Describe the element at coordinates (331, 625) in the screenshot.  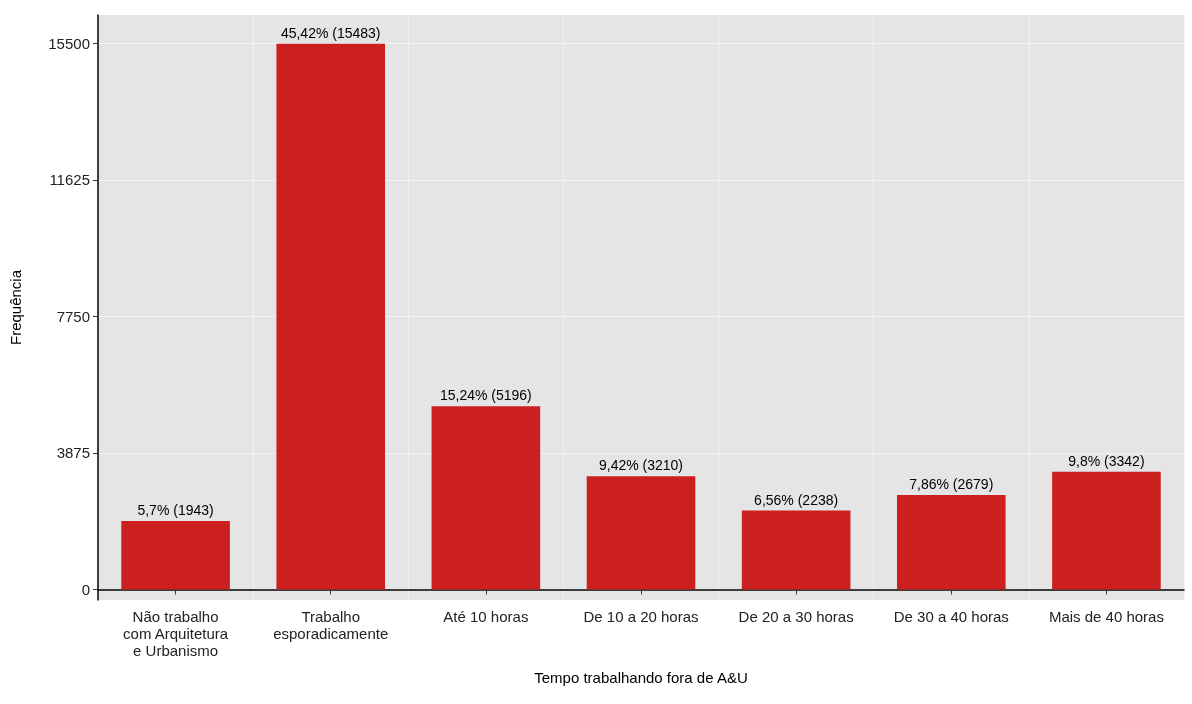
I see `x-tick-label: Trabalho esporadicamente` at that location.